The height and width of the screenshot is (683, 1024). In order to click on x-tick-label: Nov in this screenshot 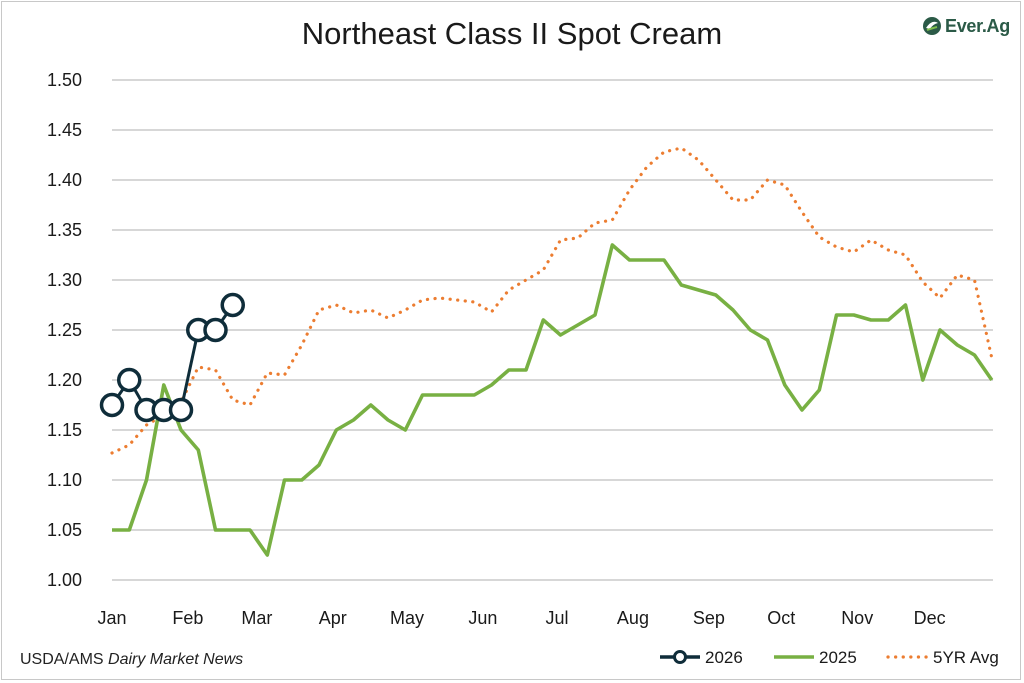, I will do `click(857, 618)`.